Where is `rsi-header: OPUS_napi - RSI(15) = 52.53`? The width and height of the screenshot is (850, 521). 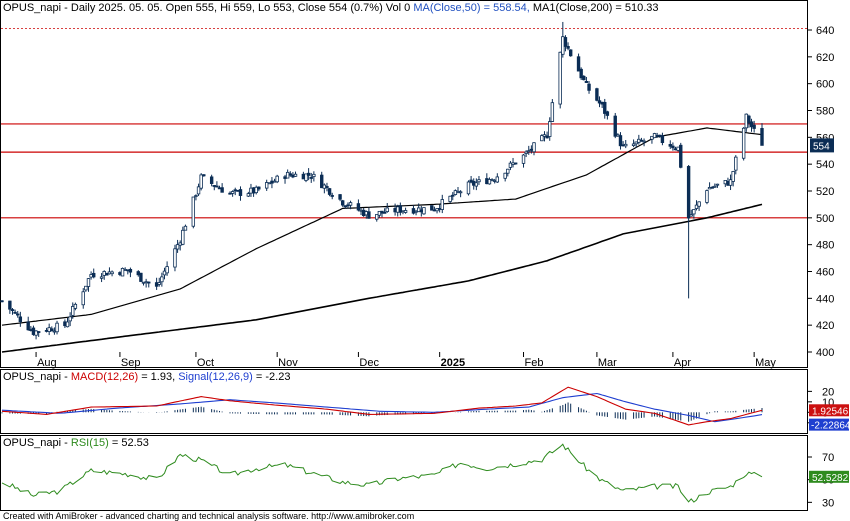
rsi-header: OPUS_napi - RSI(15) = 52.53 is located at coordinates (76, 443).